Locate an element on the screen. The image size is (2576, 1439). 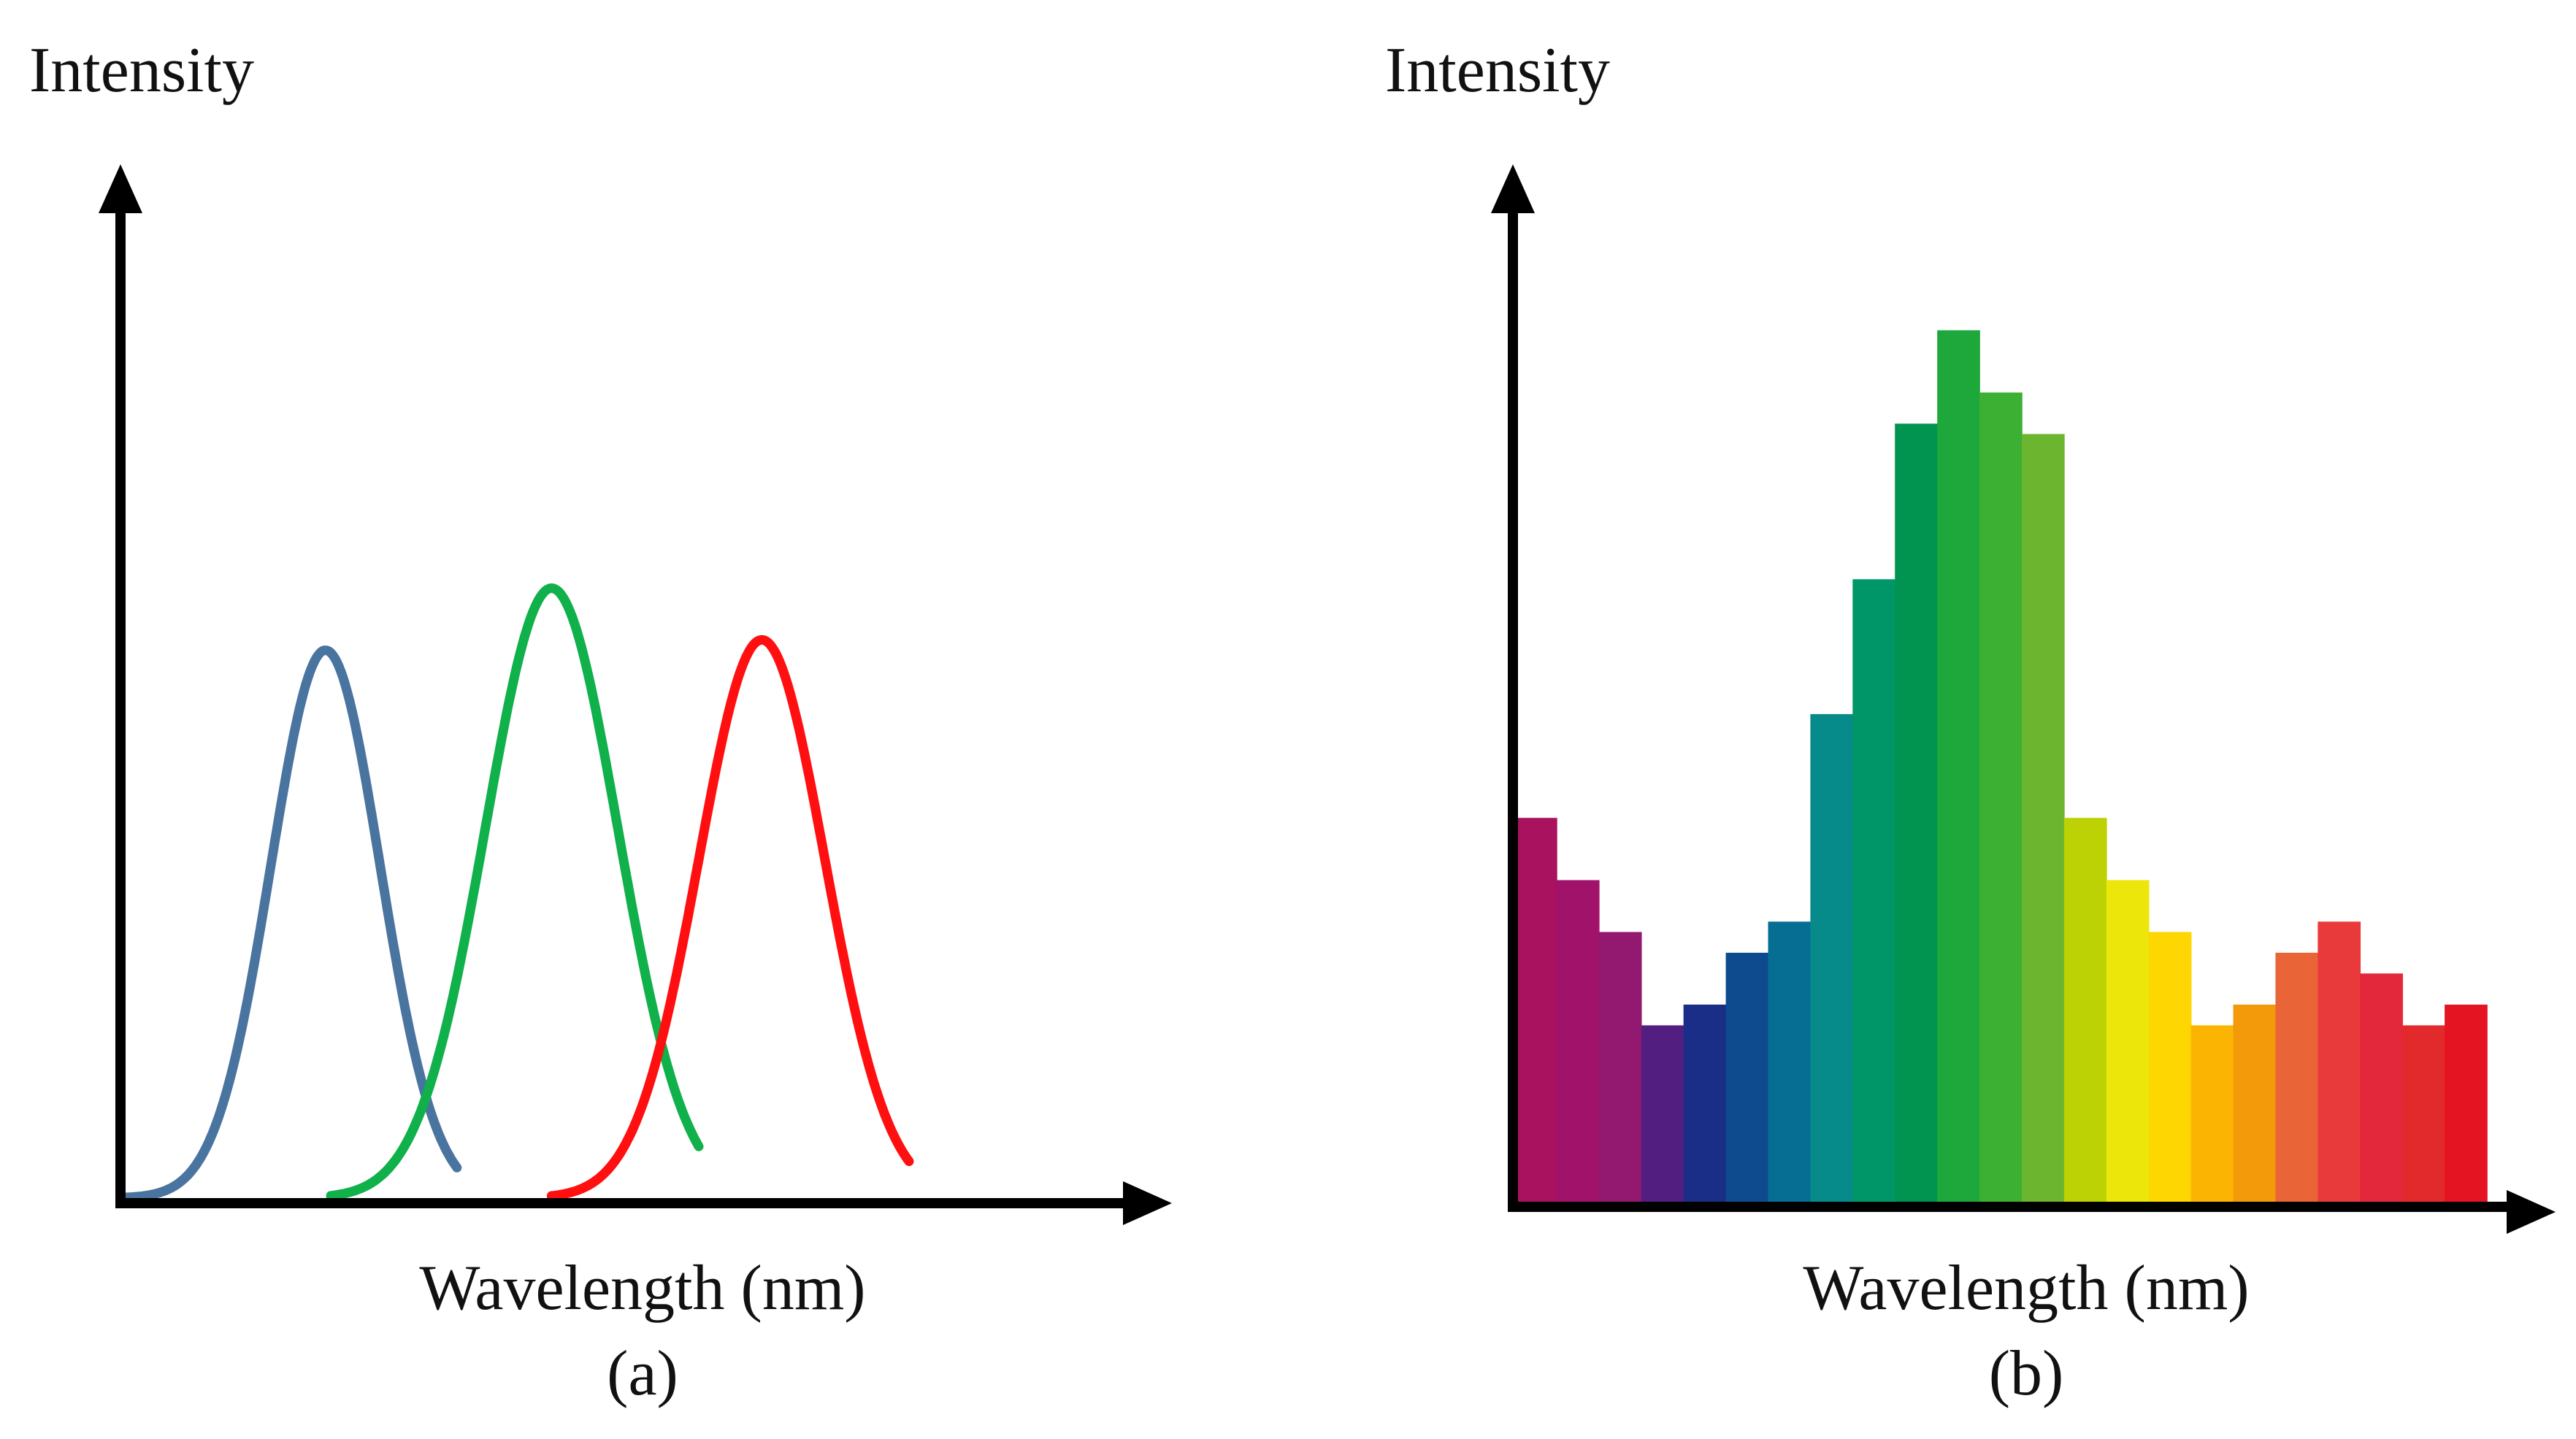
x-axis-arrow-a is located at coordinates (1147, 1203).